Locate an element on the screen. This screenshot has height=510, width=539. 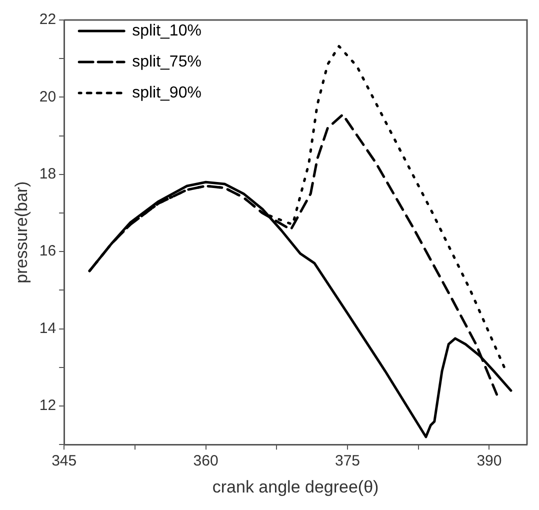
x-tick-label: 390 is located at coordinates (489, 461).